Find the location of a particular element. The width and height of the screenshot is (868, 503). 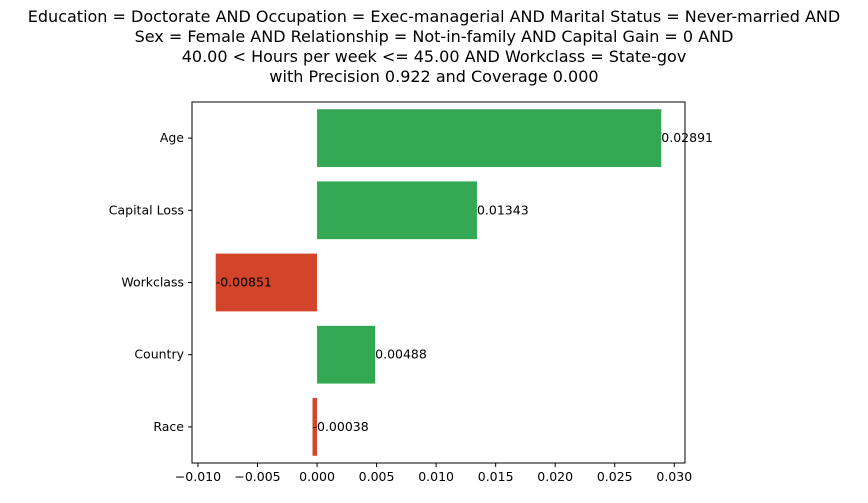

x-tick-label: 0.000 is located at coordinates (317, 476).